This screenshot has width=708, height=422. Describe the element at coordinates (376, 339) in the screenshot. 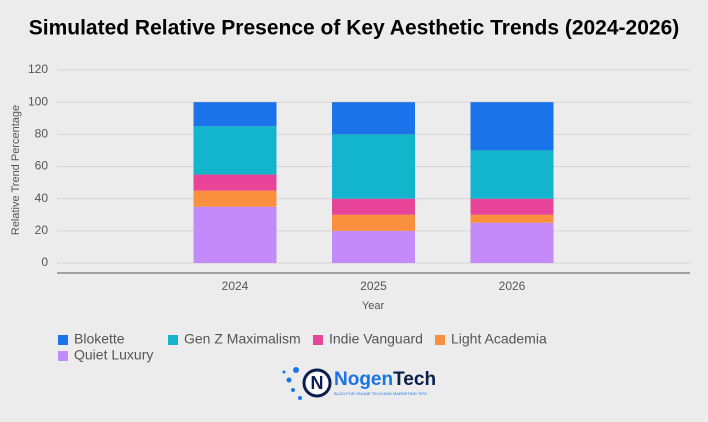

I see `legend-label: Indie Vanguard` at that location.